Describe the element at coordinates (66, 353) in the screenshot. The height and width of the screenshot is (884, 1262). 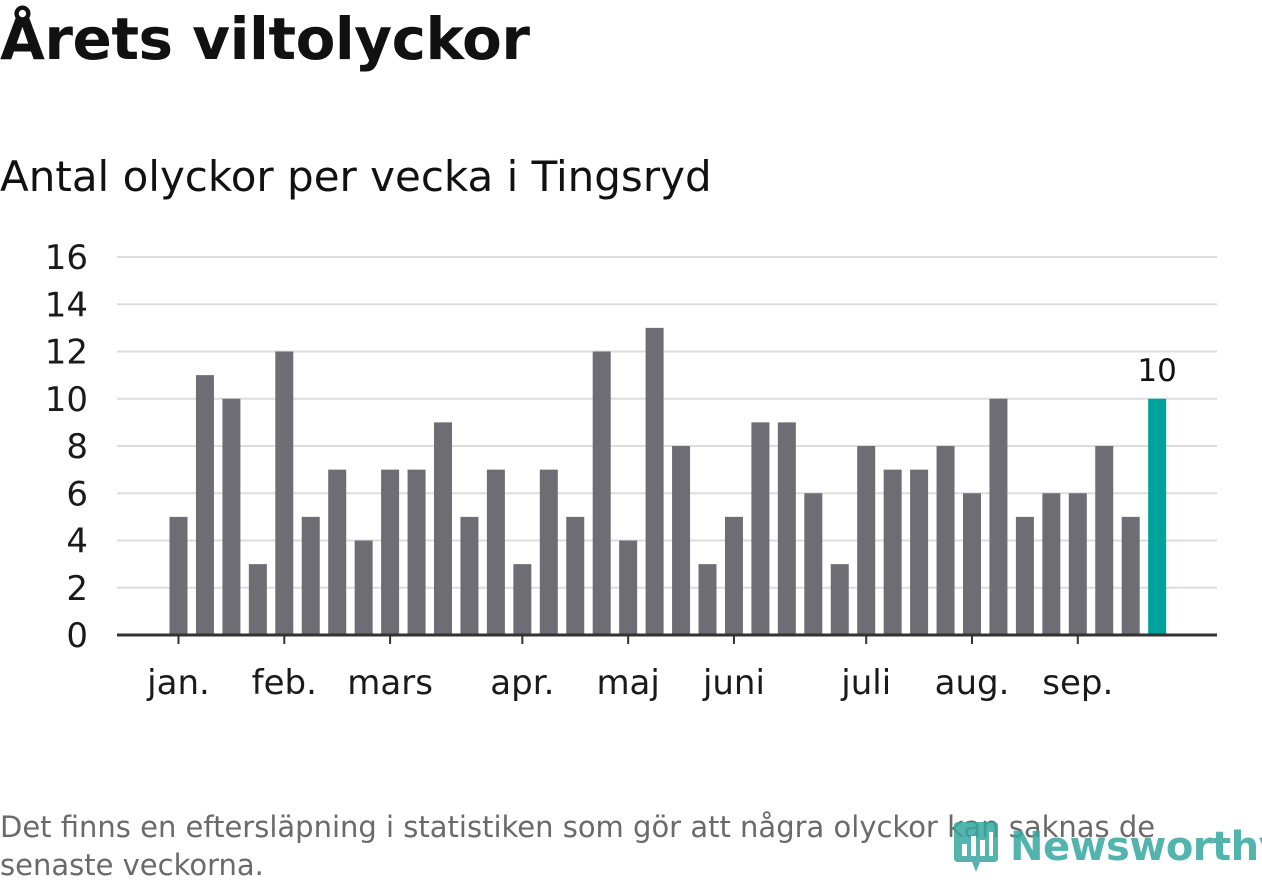
I see `y-tick-label: 12` at that location.